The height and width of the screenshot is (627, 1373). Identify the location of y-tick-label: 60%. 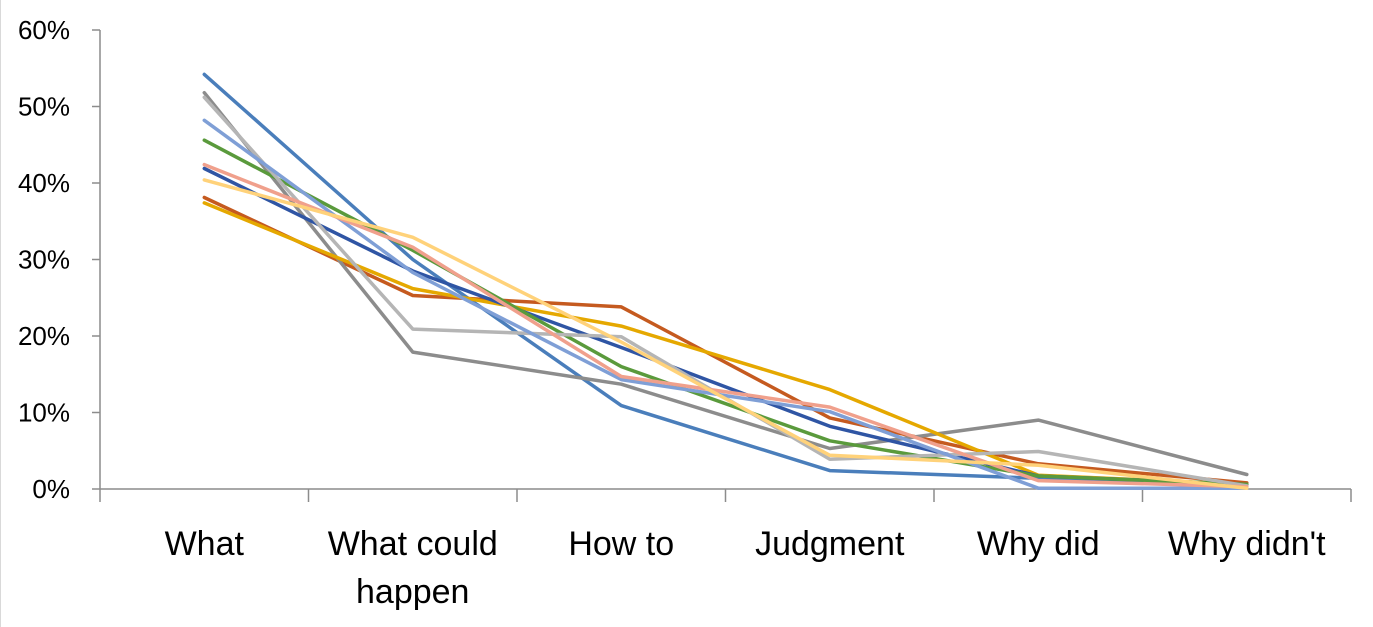
(44, 30).